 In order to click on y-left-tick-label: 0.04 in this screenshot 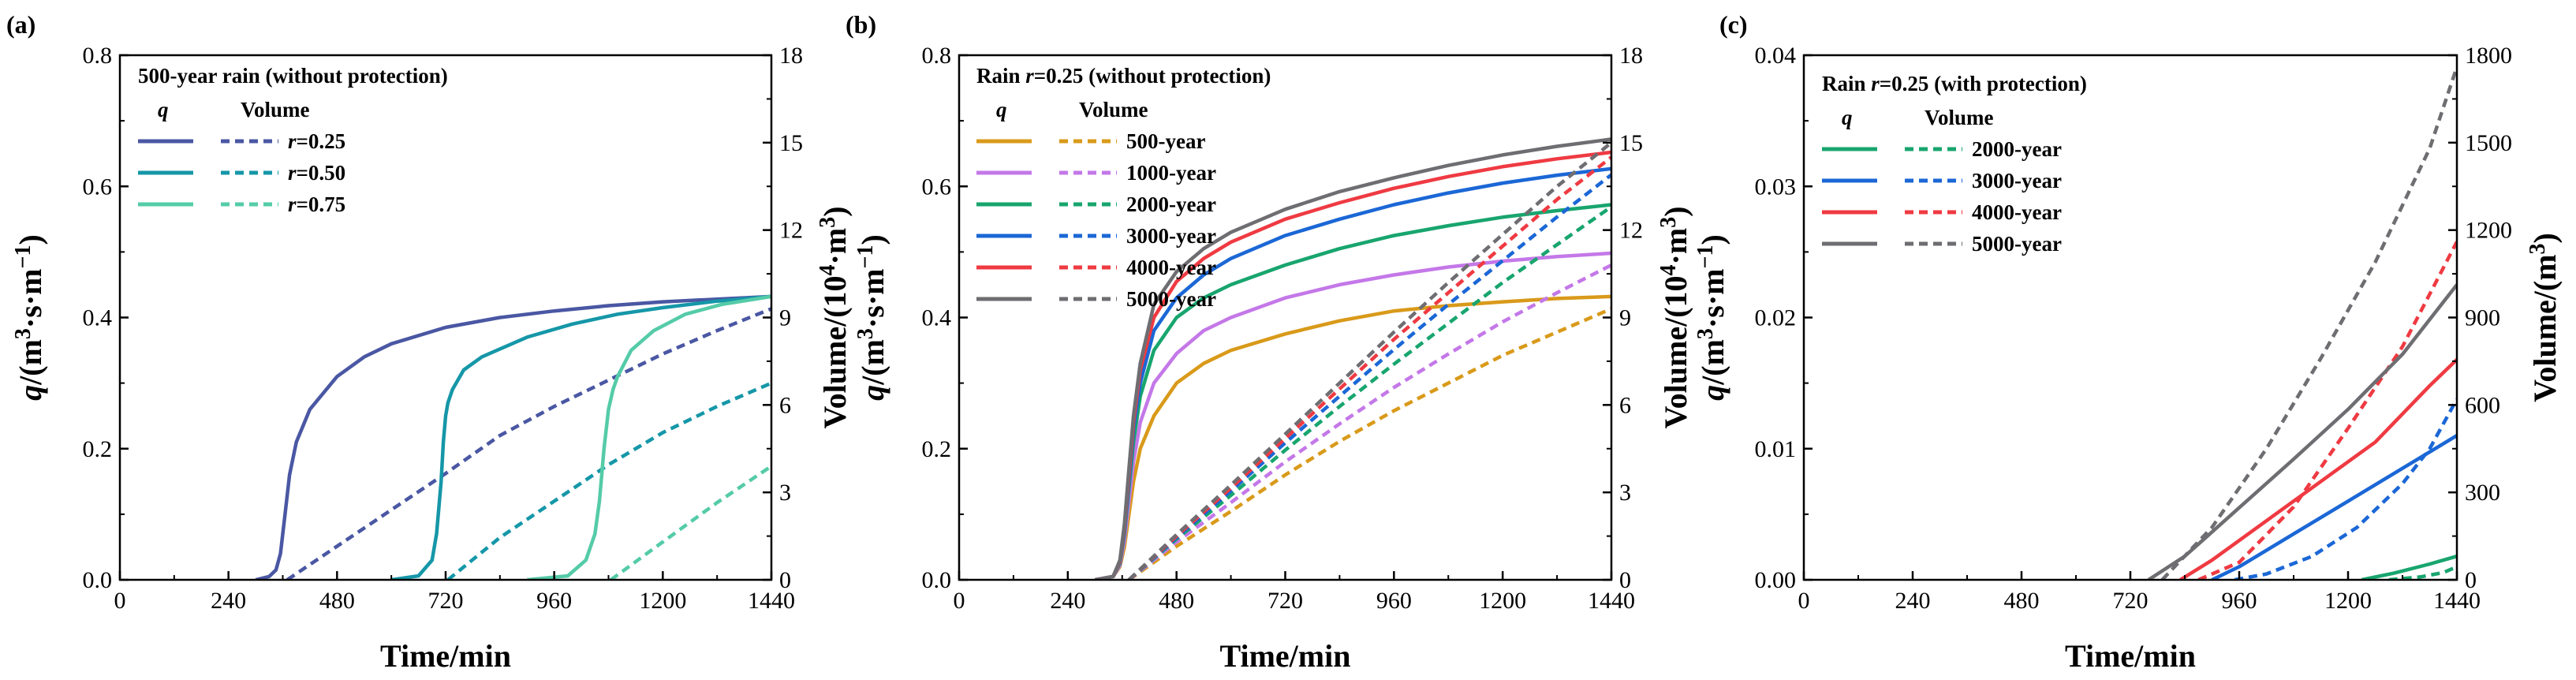, I will do `click(1776, 56)`.